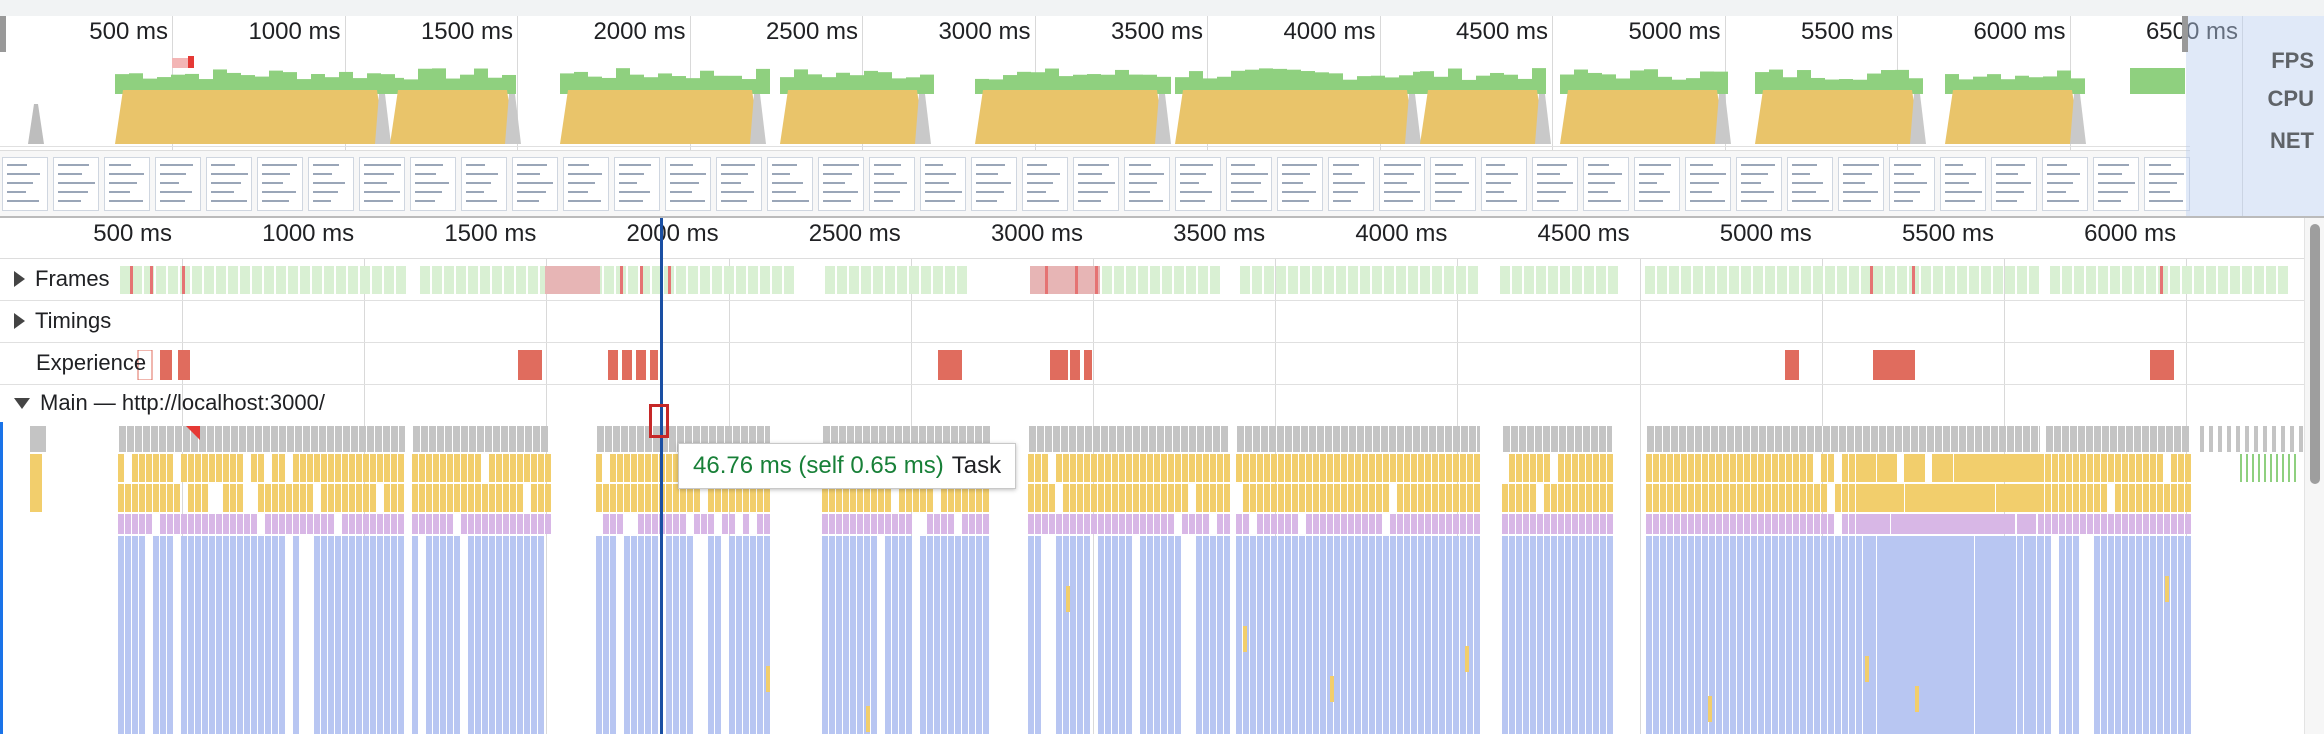 The height and width of the screenshot is (734, 2324). I want to click on screenshot-filmstrip, so click(1095, 183).